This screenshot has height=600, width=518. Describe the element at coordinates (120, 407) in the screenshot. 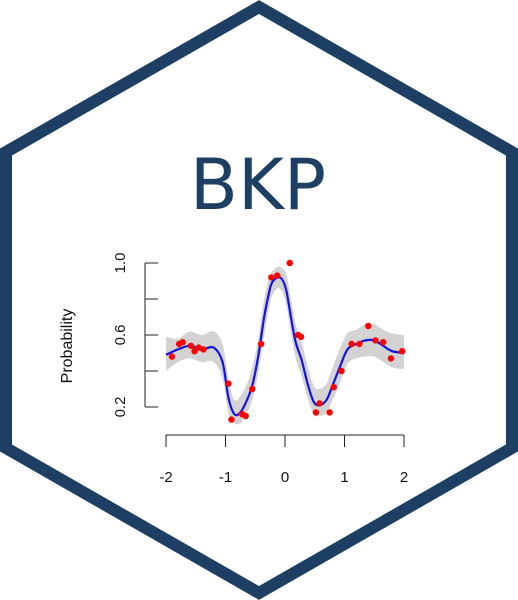

I see `y-tick-label: 0.2` at that location.